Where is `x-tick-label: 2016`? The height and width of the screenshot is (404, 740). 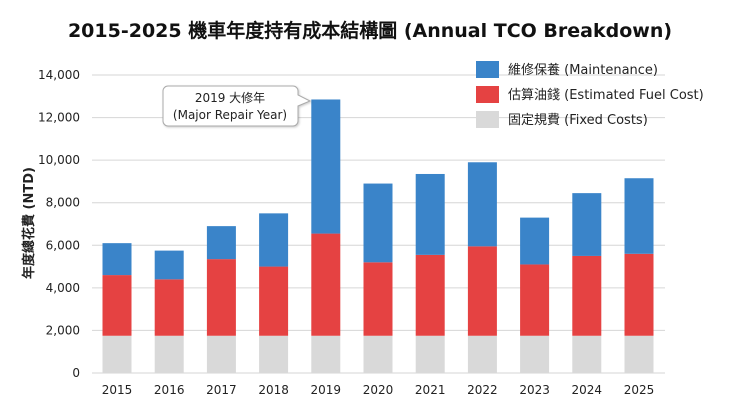 x-tick-label: 2016 is located at coordinates (169, 390).